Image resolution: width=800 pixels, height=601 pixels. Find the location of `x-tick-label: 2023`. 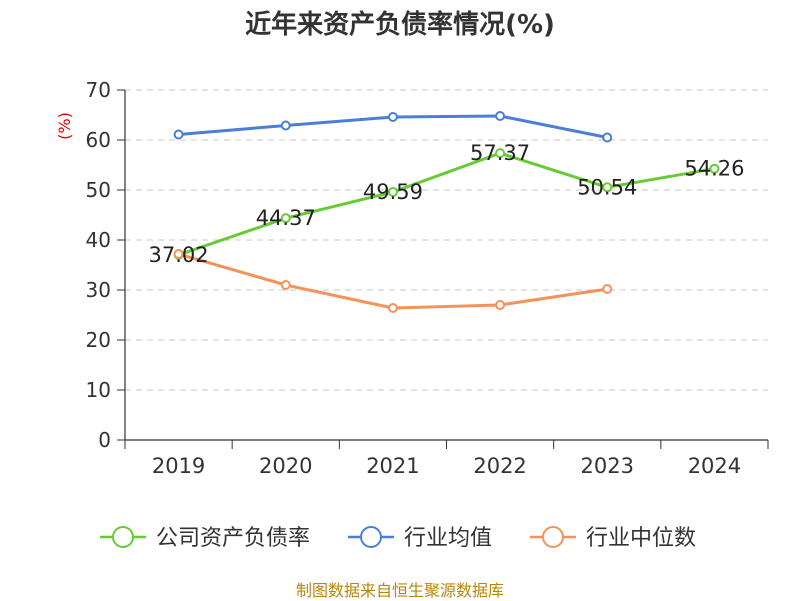

x-tick-label: 2023 is located at coordinates (607, 466).